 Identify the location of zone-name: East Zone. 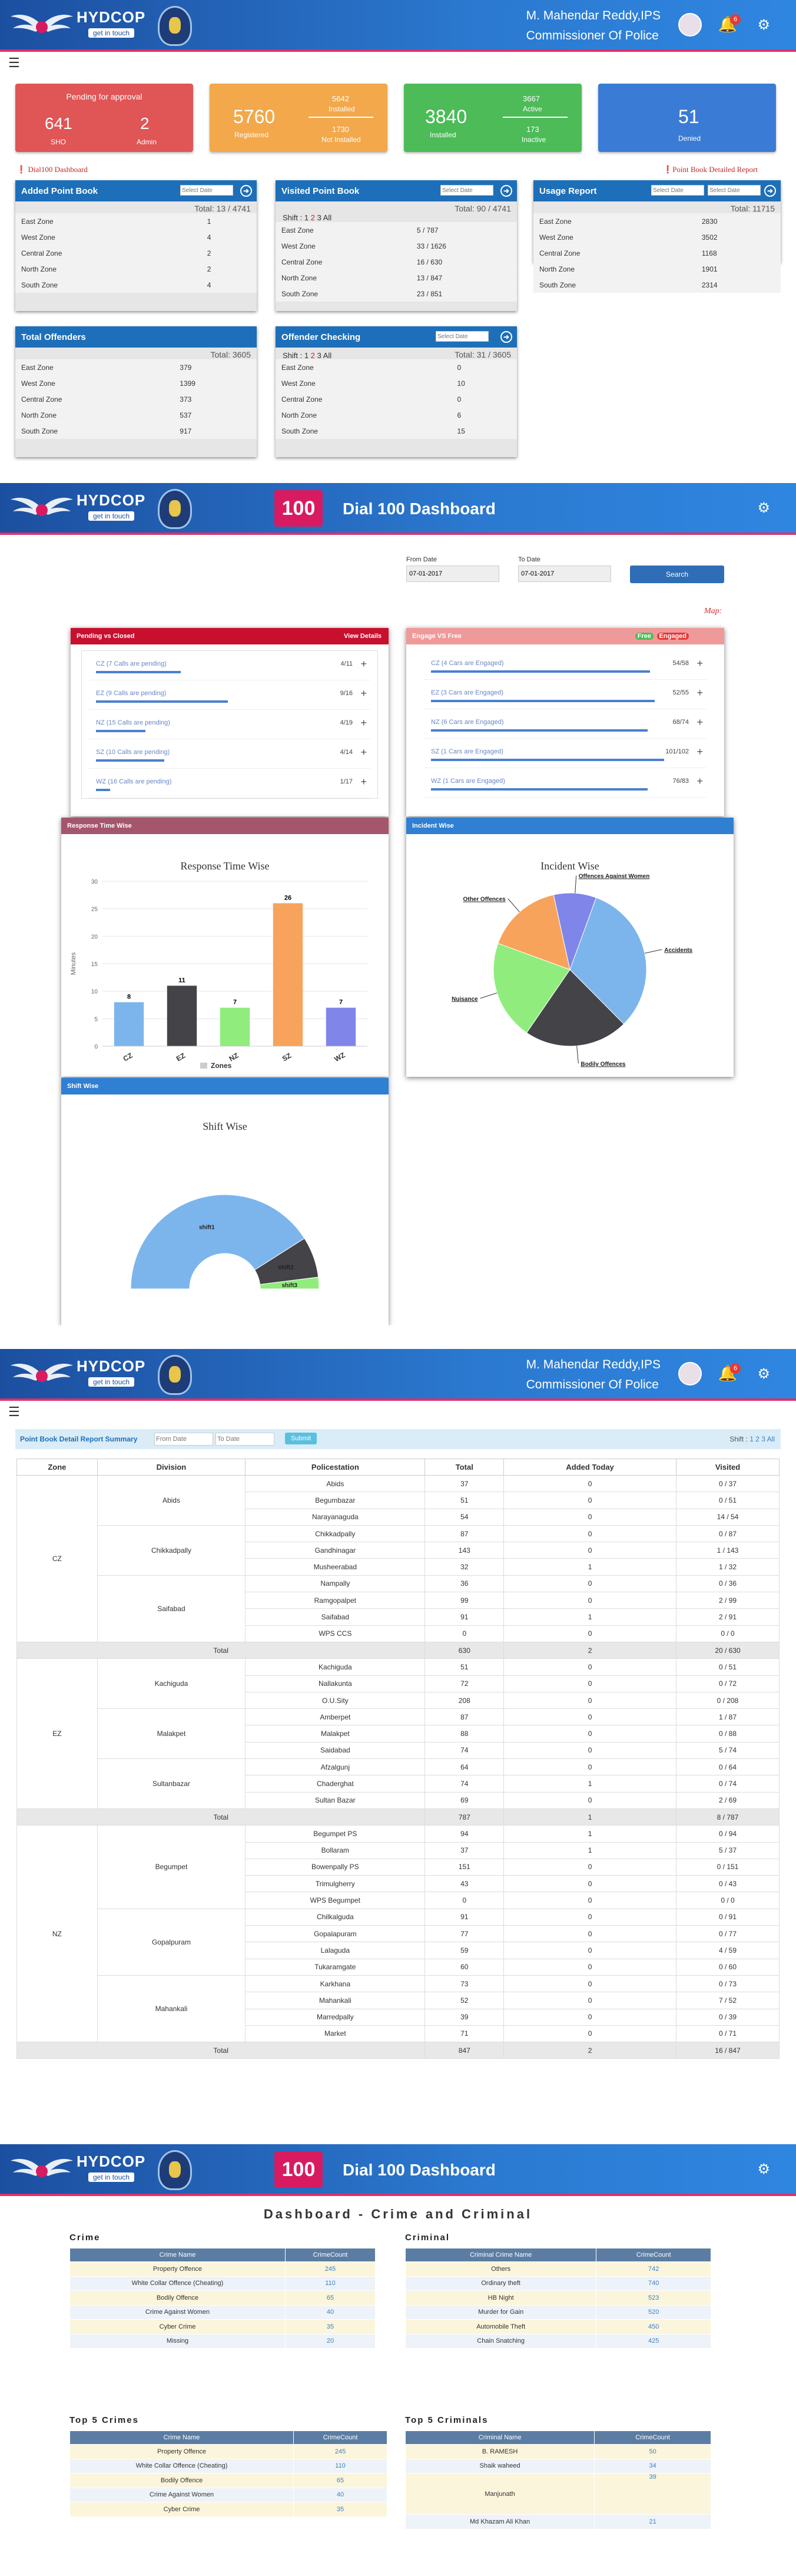
(108, 221).